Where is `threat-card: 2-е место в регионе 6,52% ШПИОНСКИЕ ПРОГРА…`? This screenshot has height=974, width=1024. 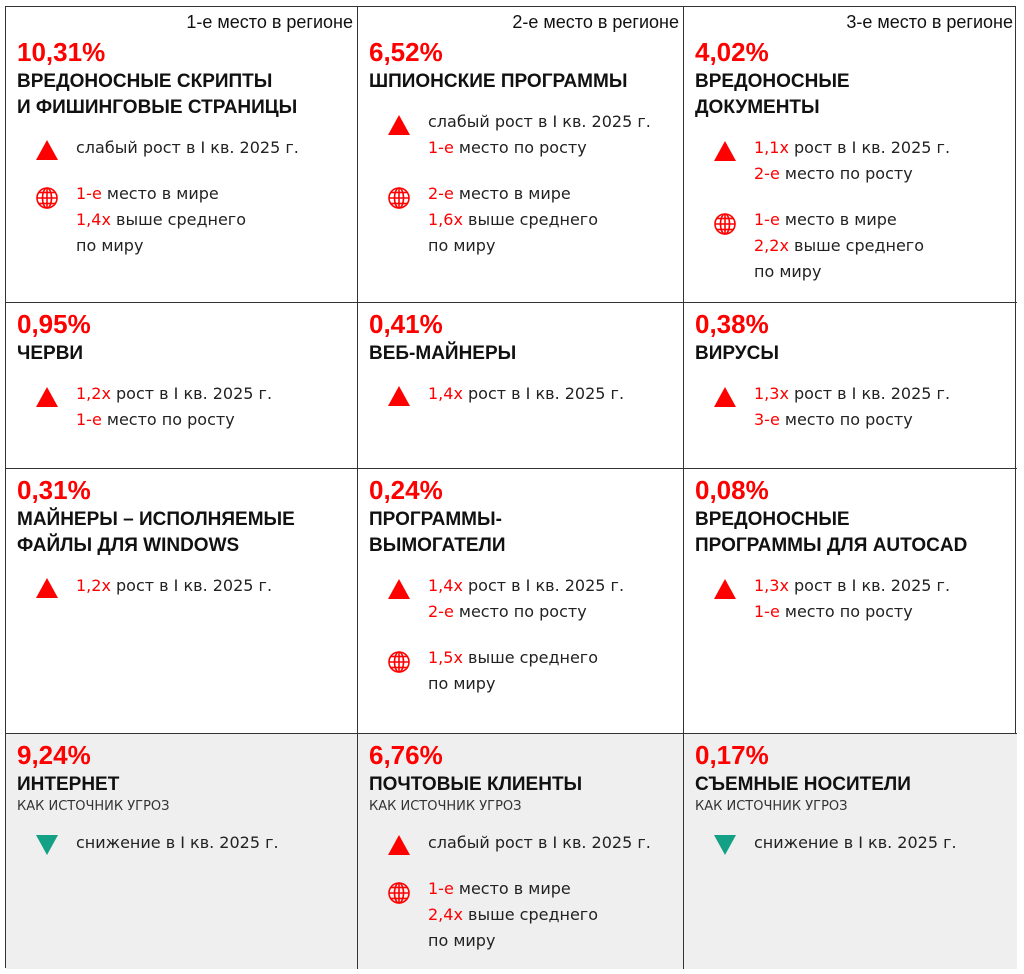
threat-card: 2-е место в регионе 6,52% ШПИОНСКИЕ ПРОГРА… is located at coordinates (521, 155).